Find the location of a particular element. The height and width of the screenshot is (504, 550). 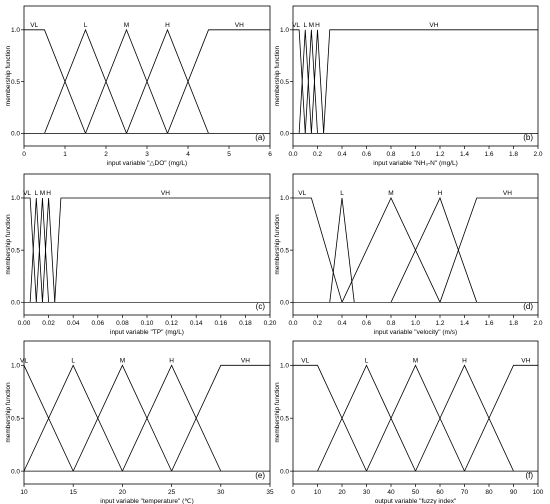

x-tick-label: 1.4 is located at coordinates (464, 323).